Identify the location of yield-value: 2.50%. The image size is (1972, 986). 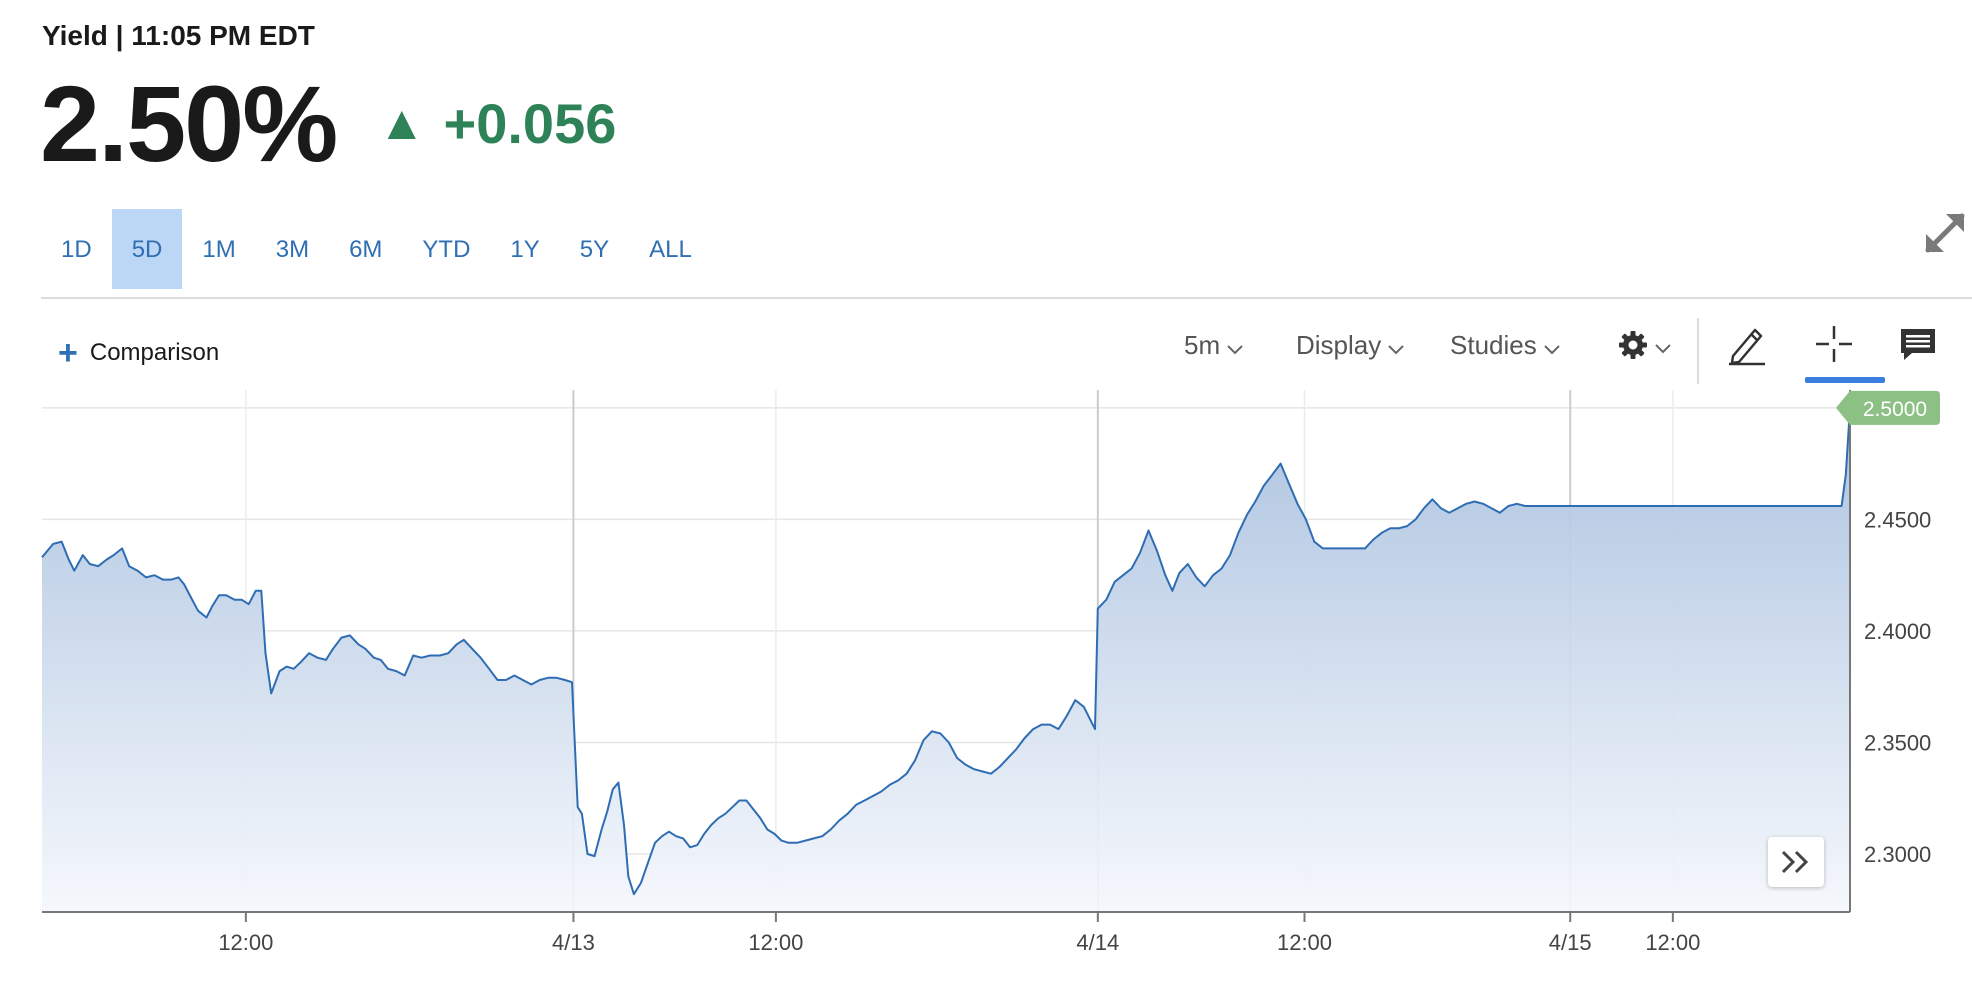
(189, 123).